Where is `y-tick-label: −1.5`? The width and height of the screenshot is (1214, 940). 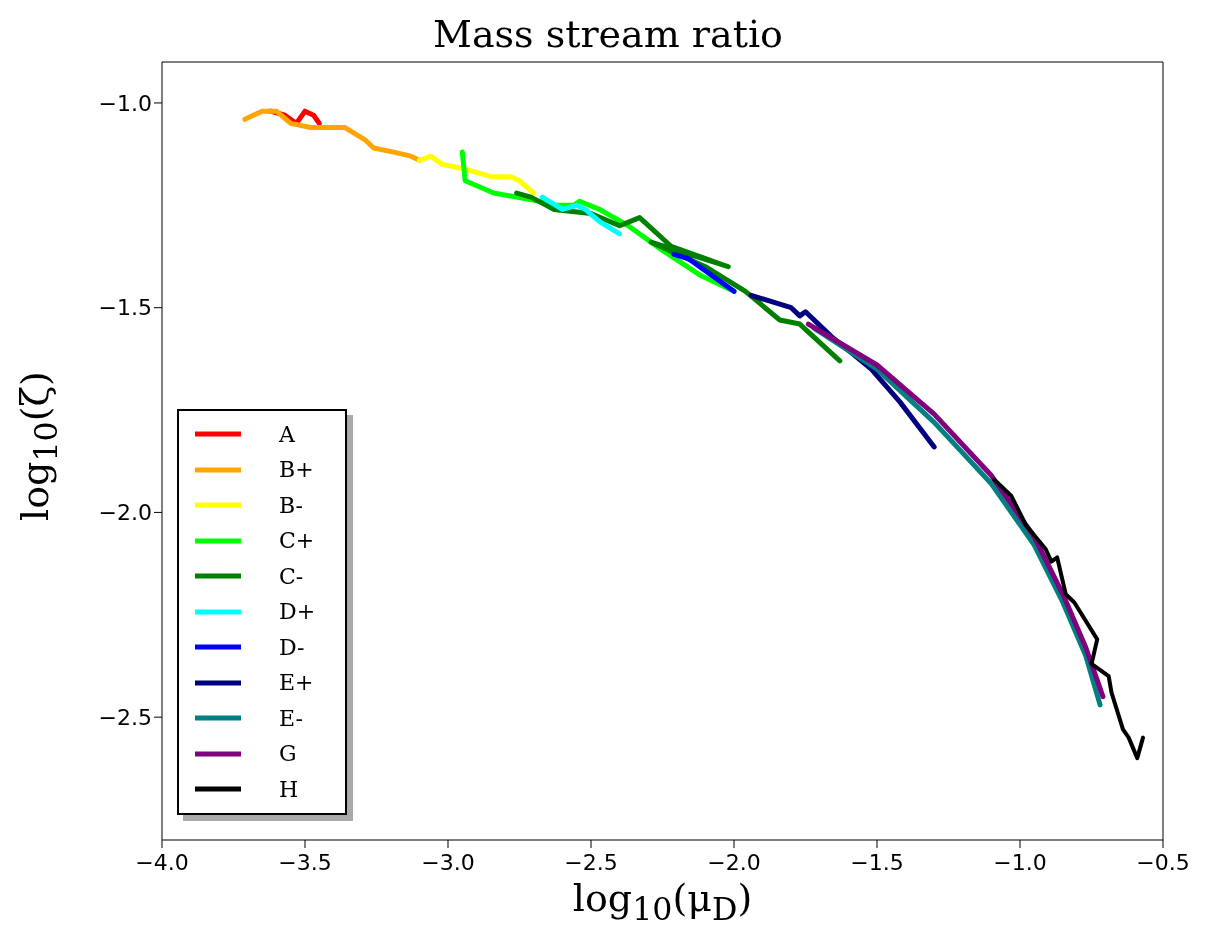 y-tick-label: −1.5 is located at coordinates (125, 308).